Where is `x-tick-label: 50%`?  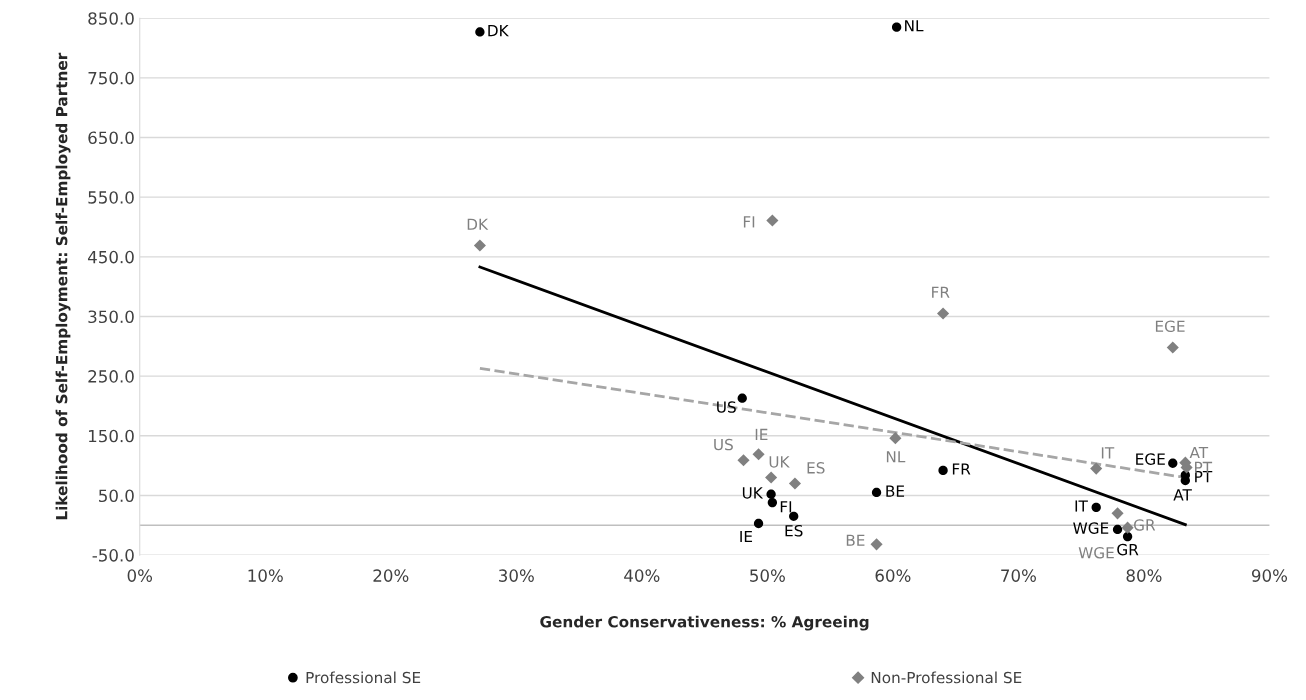
x-tick-label: 50% is located at coordinates (767, 575).